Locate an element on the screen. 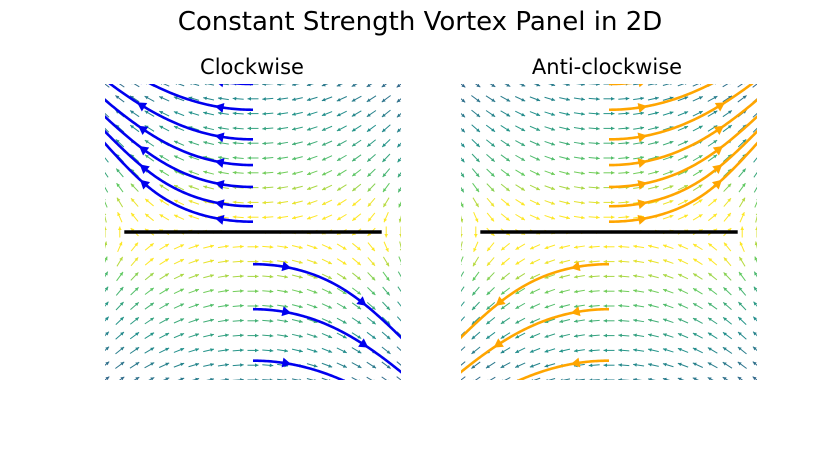  subplot-title-anticlockwise: Anti-clockwise is located at coordinates (607, 67).